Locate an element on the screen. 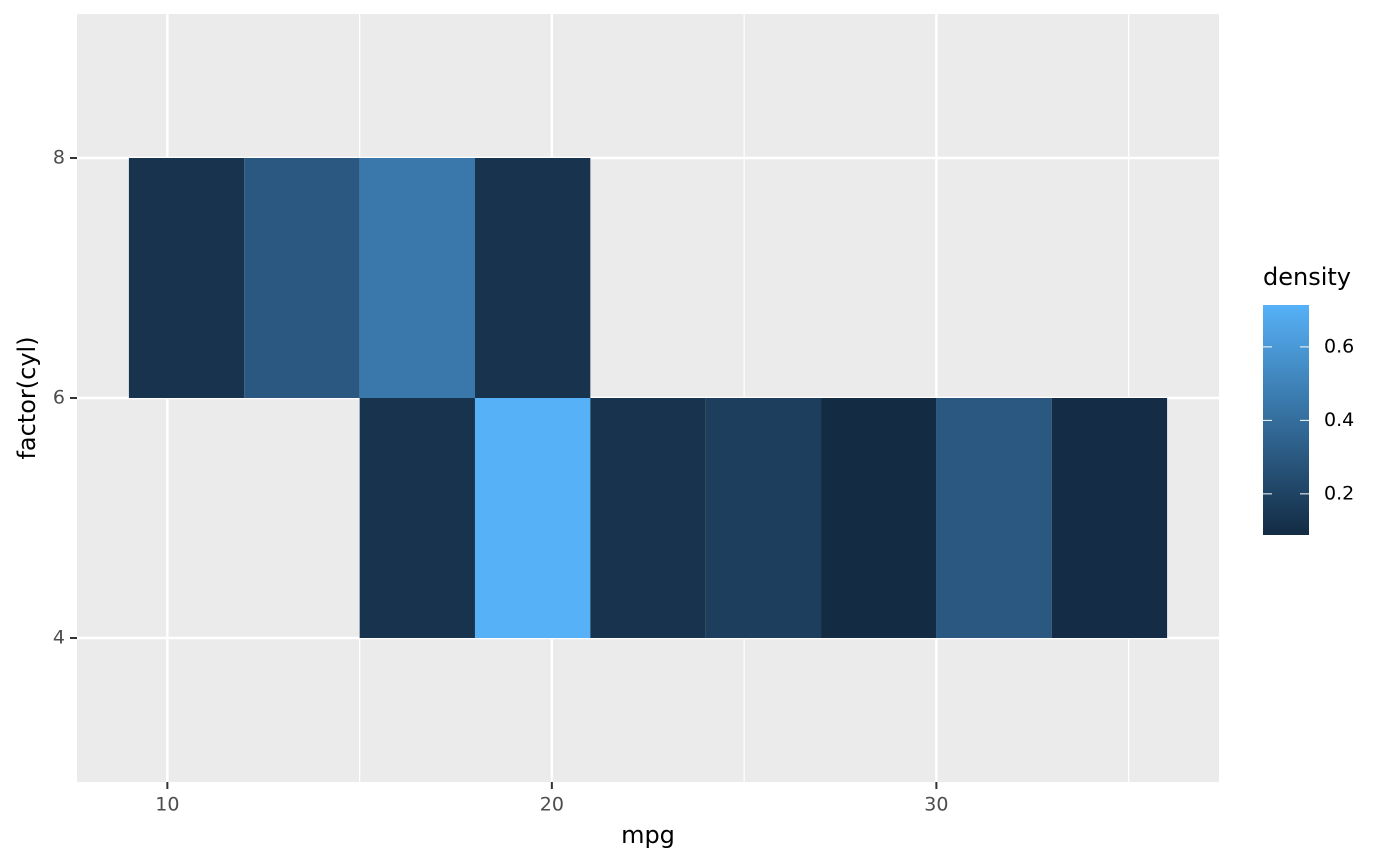 This screenshot has width=1400, height=866. x-tick-label: 30 is located at coordinates (936, 805).